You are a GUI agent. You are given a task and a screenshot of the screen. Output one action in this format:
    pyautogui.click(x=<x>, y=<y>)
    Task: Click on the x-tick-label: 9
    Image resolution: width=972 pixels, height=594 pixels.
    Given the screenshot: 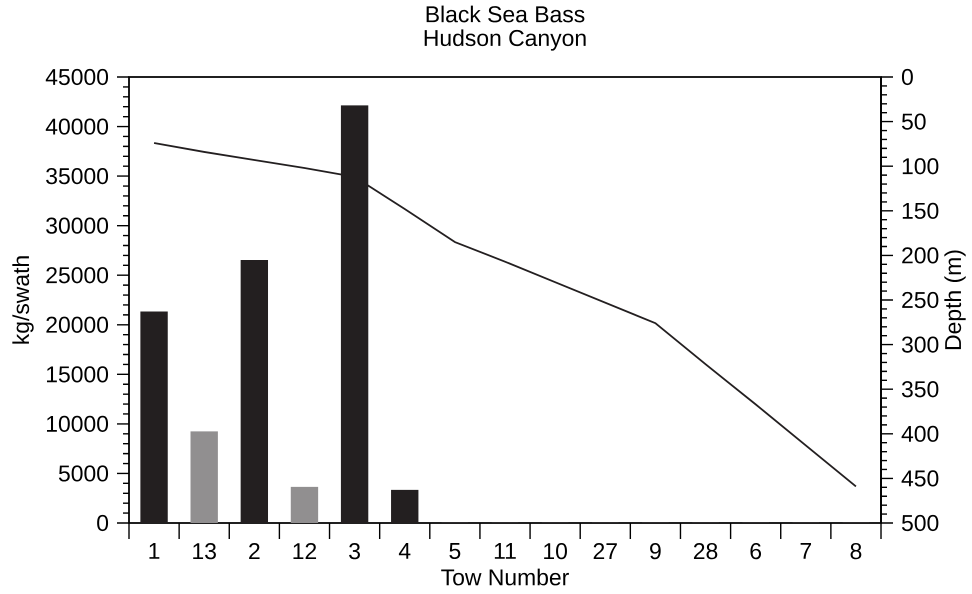 What is the action you would take?
    pyautogui.click(x=655, y=551)
    